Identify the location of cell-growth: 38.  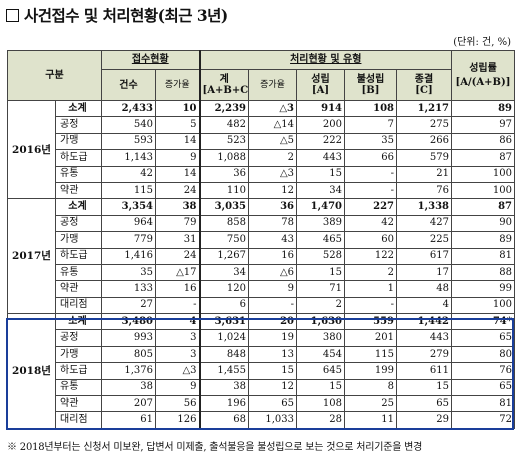
(178, 207).